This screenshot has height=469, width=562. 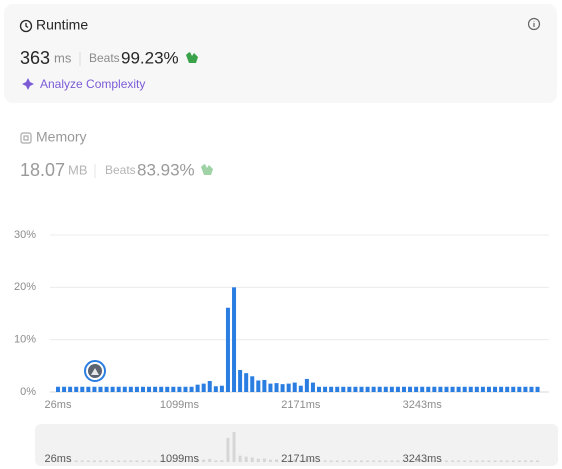 I want to click on runtime-beats-label: Beats, so click(x=104, y=58).